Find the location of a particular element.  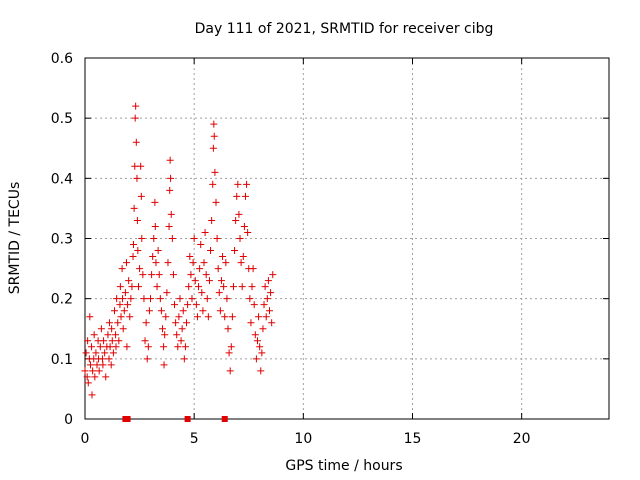

x-tick-label: 15 is located at coordinates (413, 439).